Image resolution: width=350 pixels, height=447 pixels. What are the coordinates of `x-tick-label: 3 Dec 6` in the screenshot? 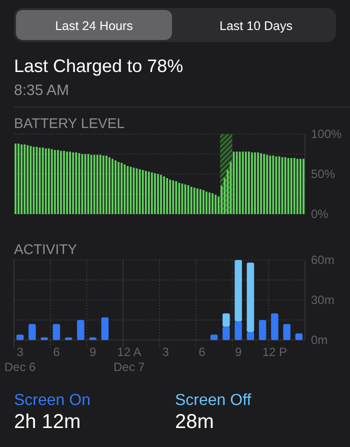 It's located at (20, 359).